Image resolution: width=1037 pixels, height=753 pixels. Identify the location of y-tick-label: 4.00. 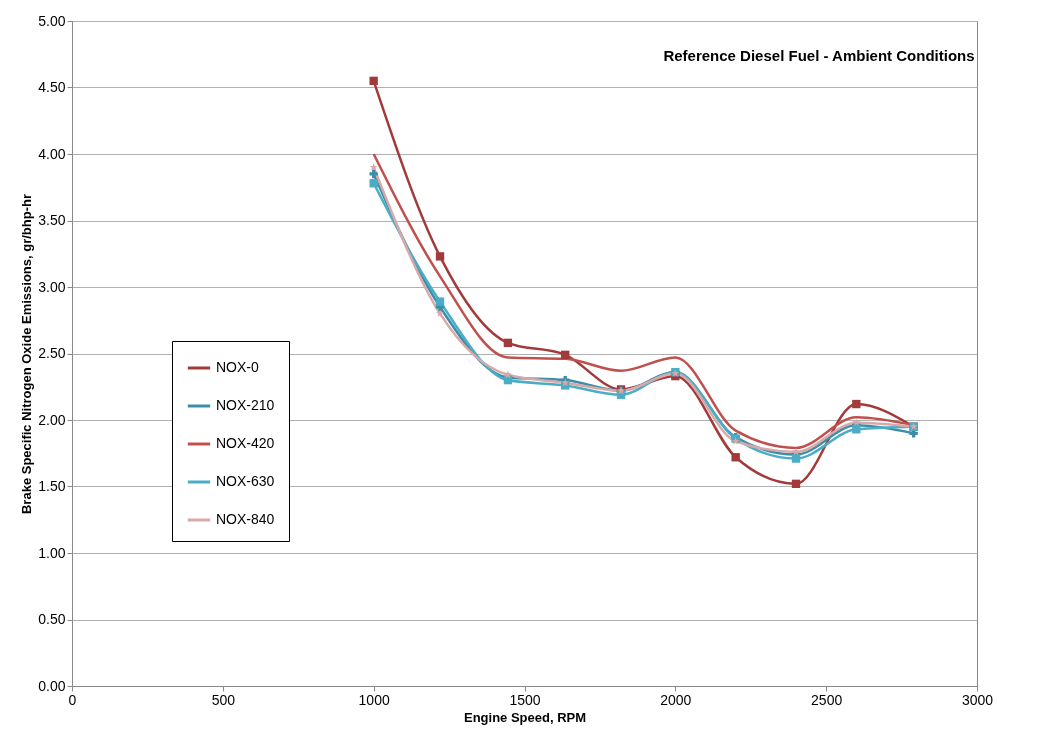
(52, 153).